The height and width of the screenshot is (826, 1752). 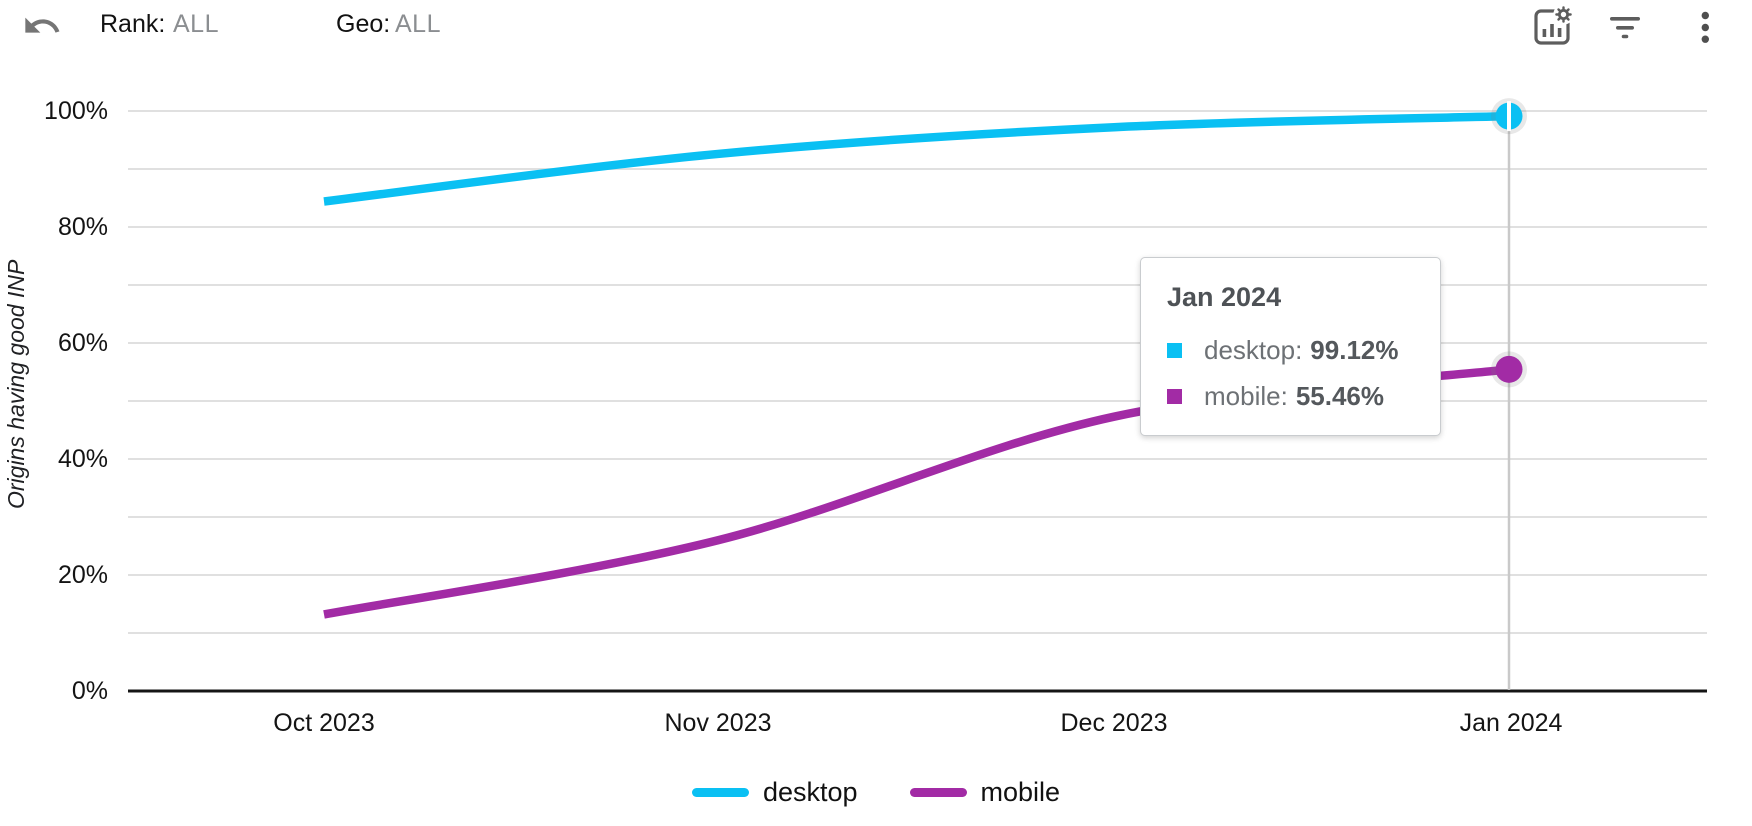 What do you see at coordinates (876, 792) in the screenshot?
I see `legend: desktop mobile` at bounding box center [876, 792].